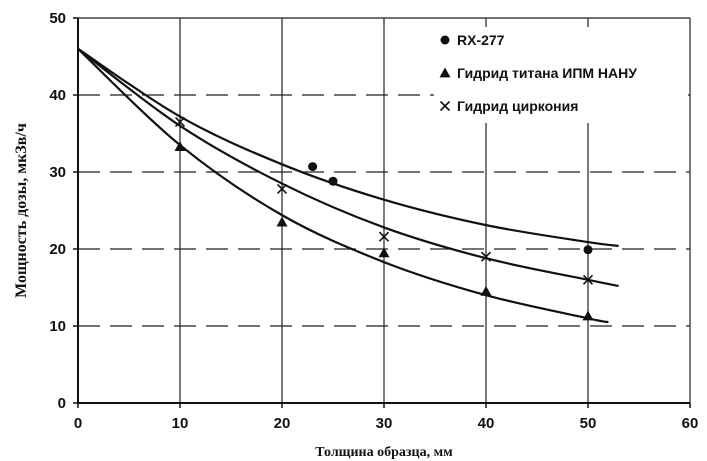 This screenshot has width=707, height=461. Describe the element at coordinates (62, 403) in the screenshot. I see `y-tick-label: 0` at that location.